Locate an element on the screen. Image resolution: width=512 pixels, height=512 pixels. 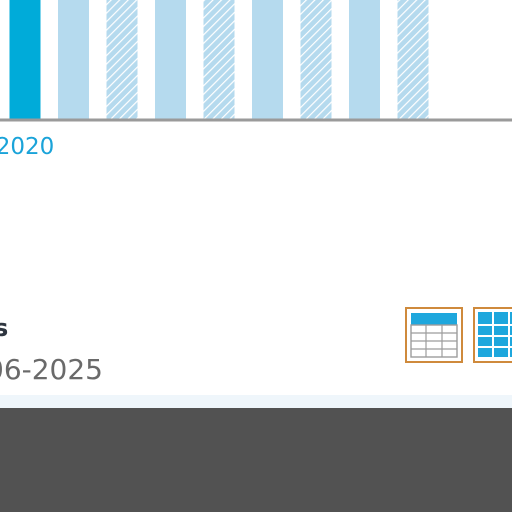
chart-caption-date-range: 06-2025 is located at coordinates (51, 369).